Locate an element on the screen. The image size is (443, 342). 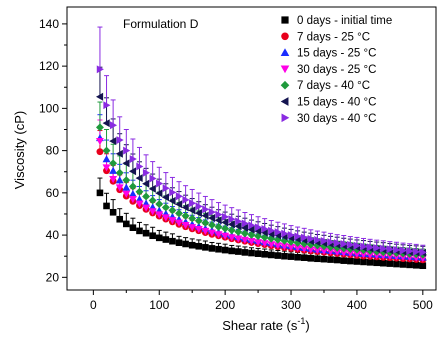
y-tick-label: 120 is located at coordinates (49, 66).